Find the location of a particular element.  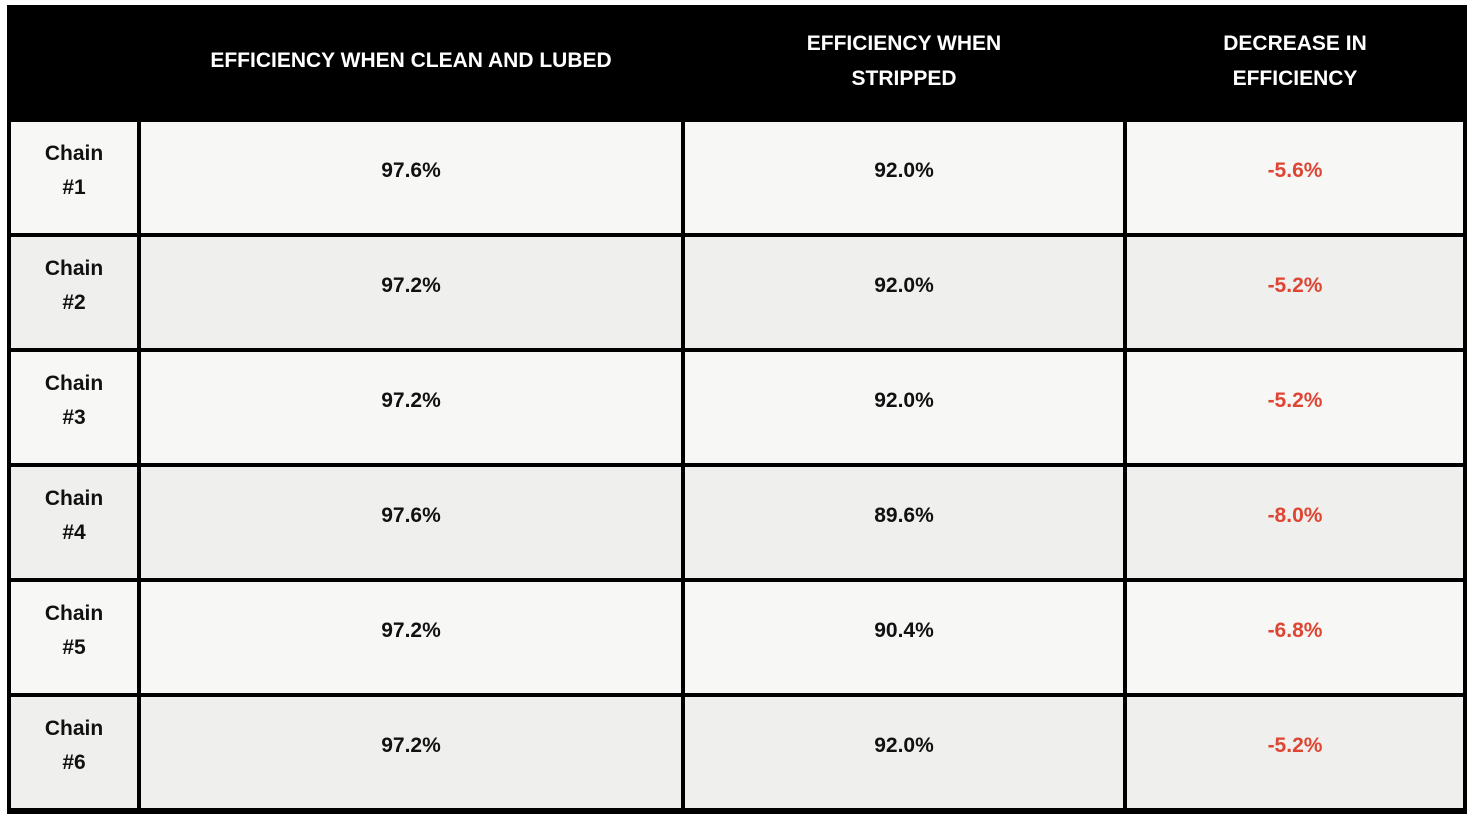

header-cell-stripped: EFFICIENCY WHEN STRIPPED is located at coordinates (904, 61).